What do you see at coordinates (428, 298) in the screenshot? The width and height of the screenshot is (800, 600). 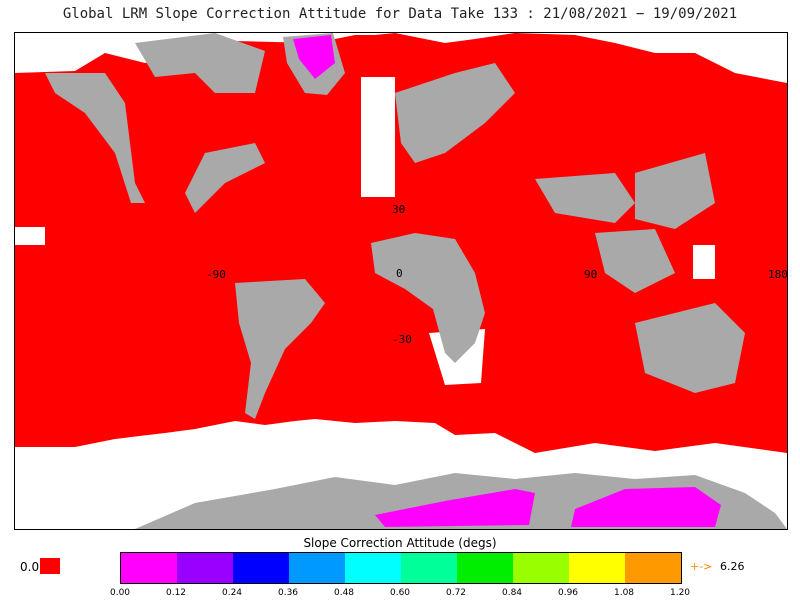 I see `land-africa` at bounding box center [428, 298].